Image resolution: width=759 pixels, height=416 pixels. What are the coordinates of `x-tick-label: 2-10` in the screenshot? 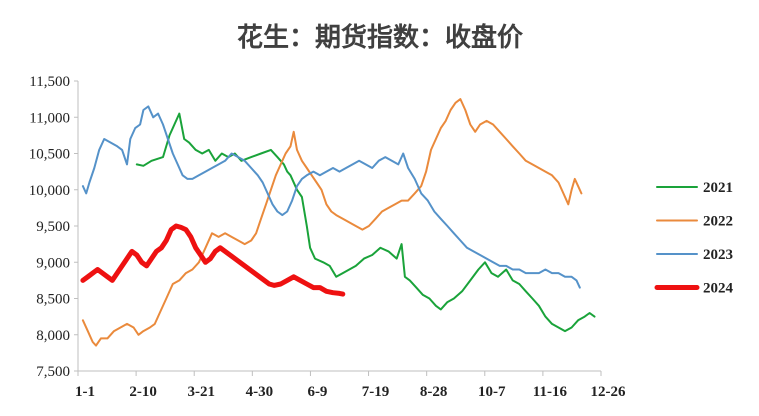 It's located at (143, 392).